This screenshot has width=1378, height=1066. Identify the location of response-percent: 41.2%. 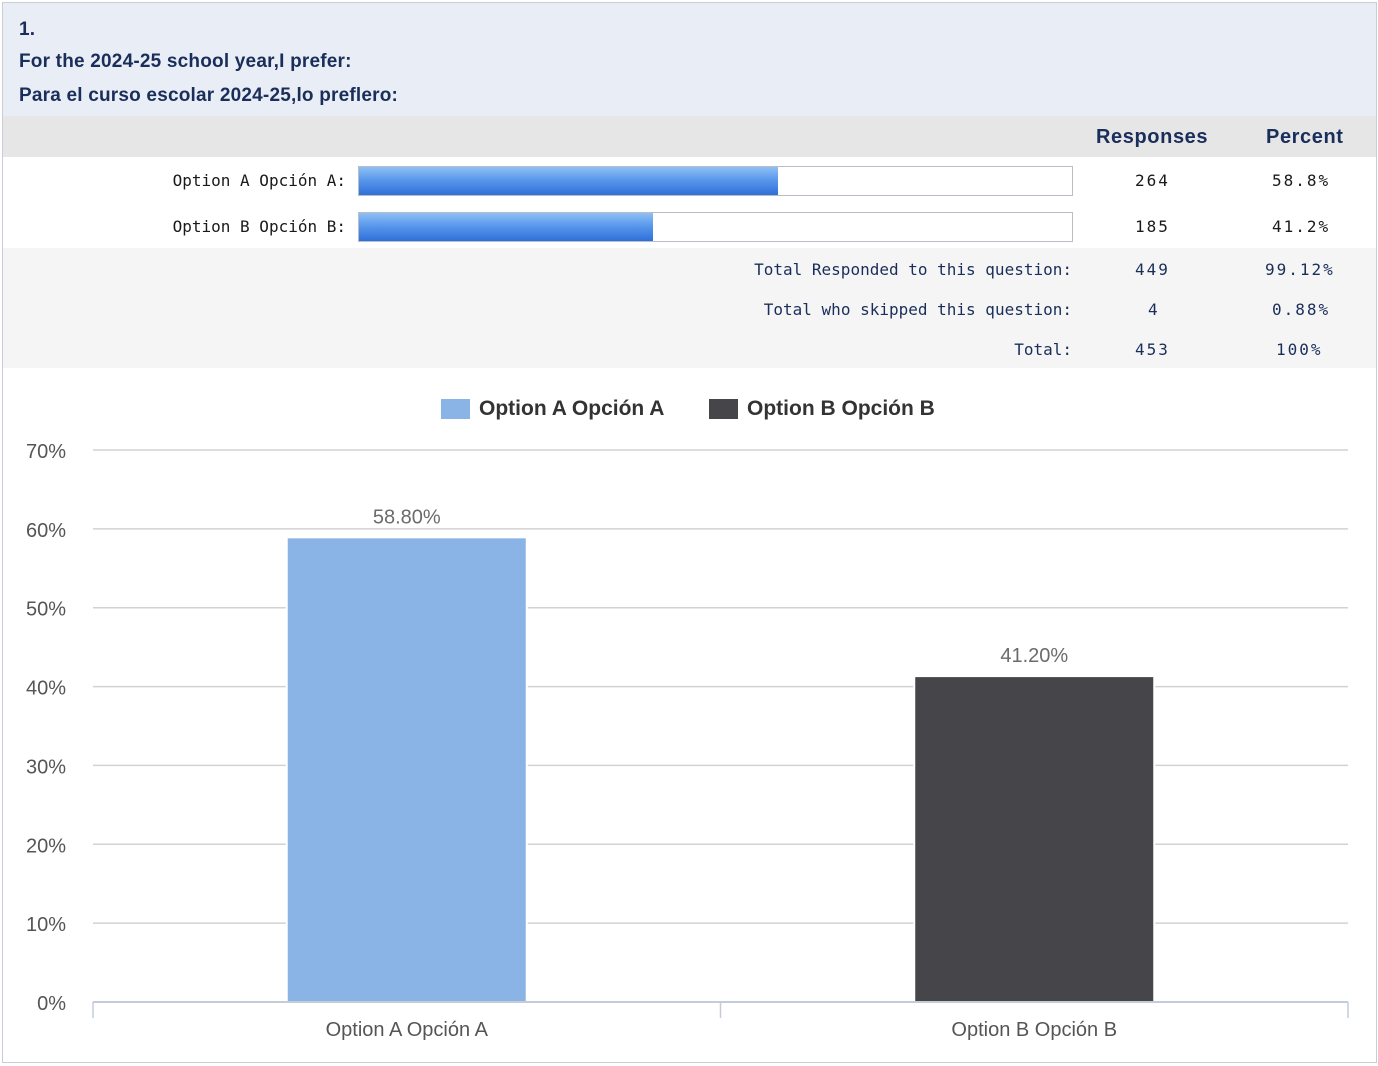
(1301, 226).